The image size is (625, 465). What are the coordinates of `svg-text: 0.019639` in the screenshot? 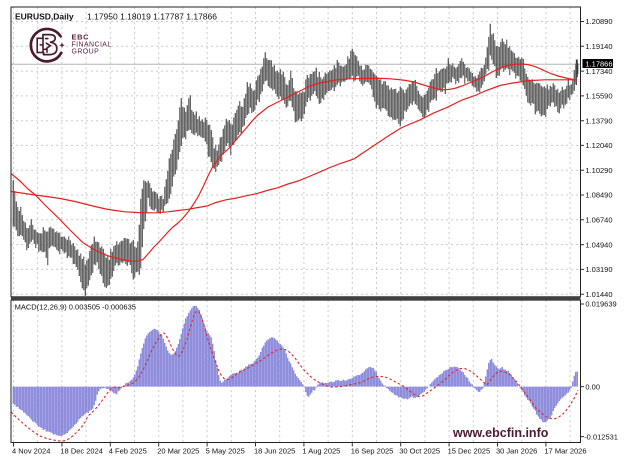 It's located at (600, 304).